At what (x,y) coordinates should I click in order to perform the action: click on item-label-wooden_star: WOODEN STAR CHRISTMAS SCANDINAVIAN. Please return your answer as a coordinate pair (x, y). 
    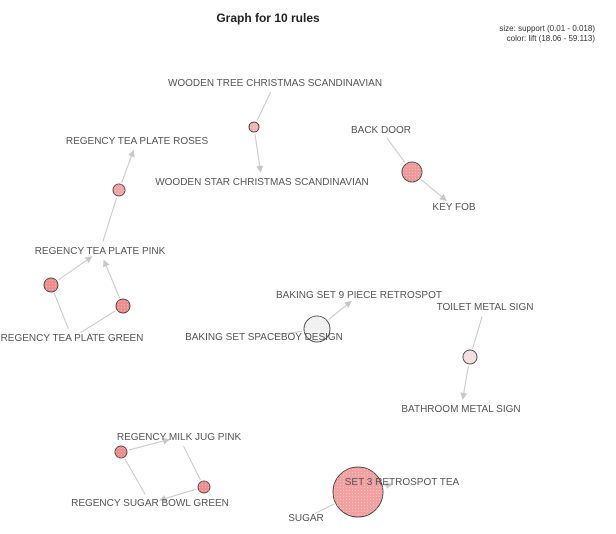
    Looking at the image, I should click on (262, 182).